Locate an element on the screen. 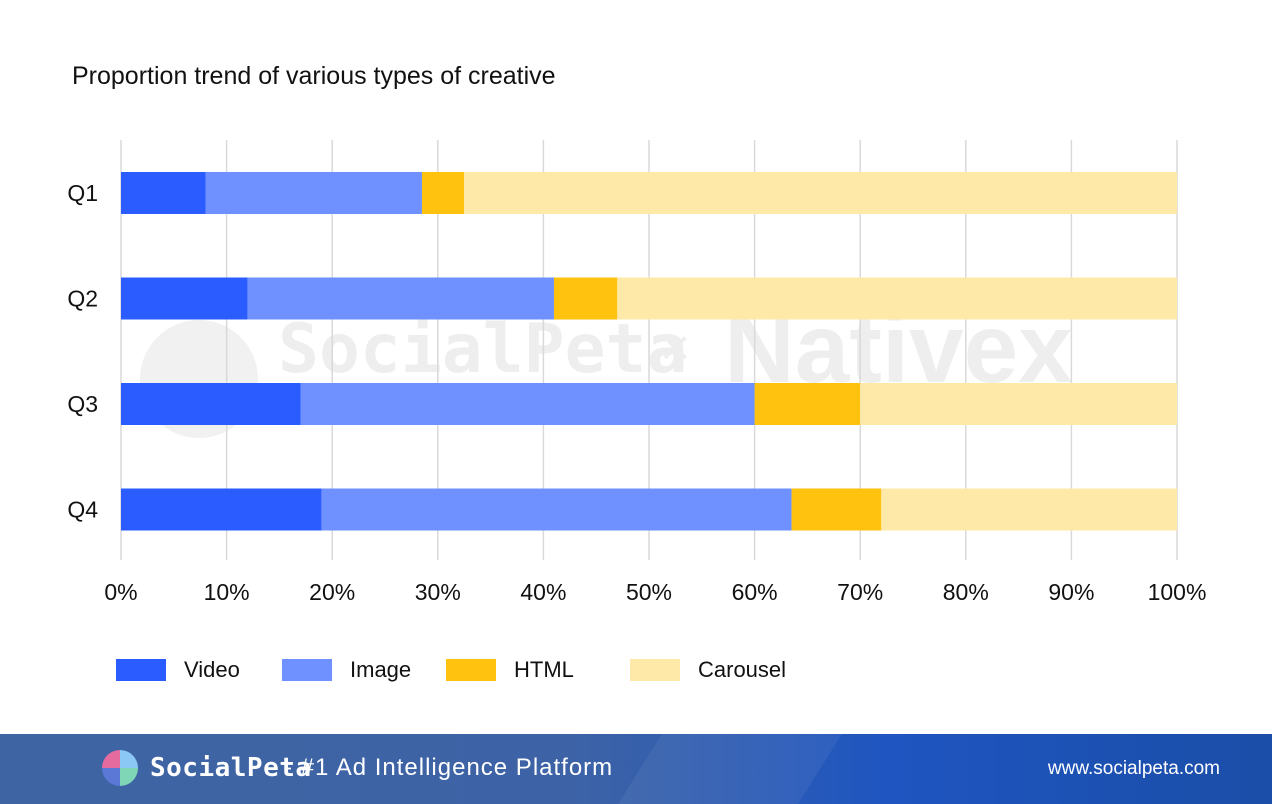 The width and height of the screenshot is (1272, 804). x-tick-label: 30% is located at coordinates (438, 592).